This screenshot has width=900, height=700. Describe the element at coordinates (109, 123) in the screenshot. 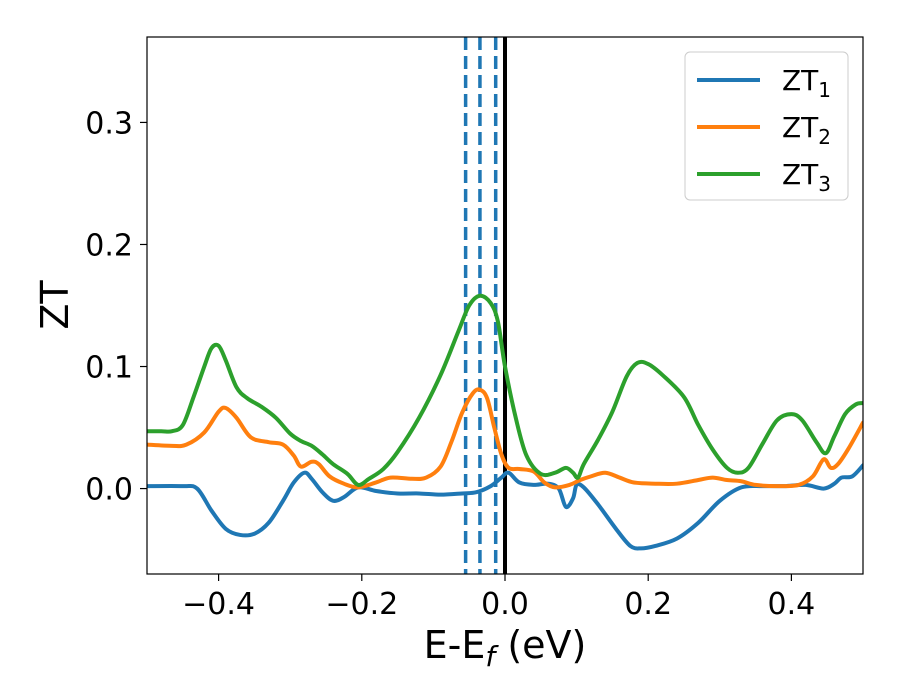

I see `y-tick-label: 0.3` at that location.